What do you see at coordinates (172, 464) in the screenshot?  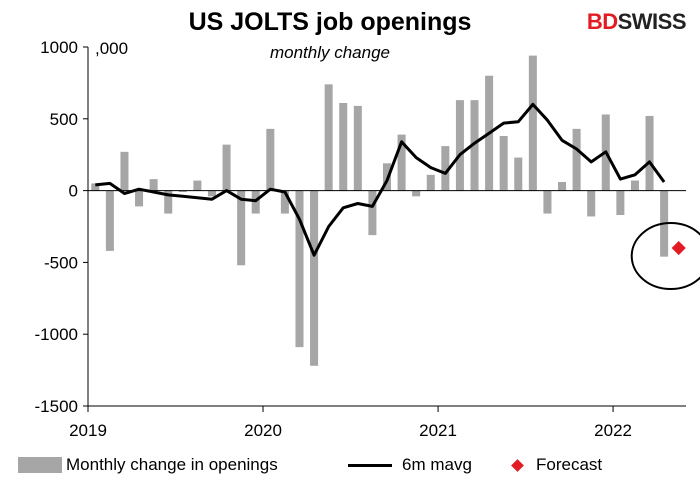 I see `legend-label-bars: Monthly change in openings` at bounding box center [172, 464].